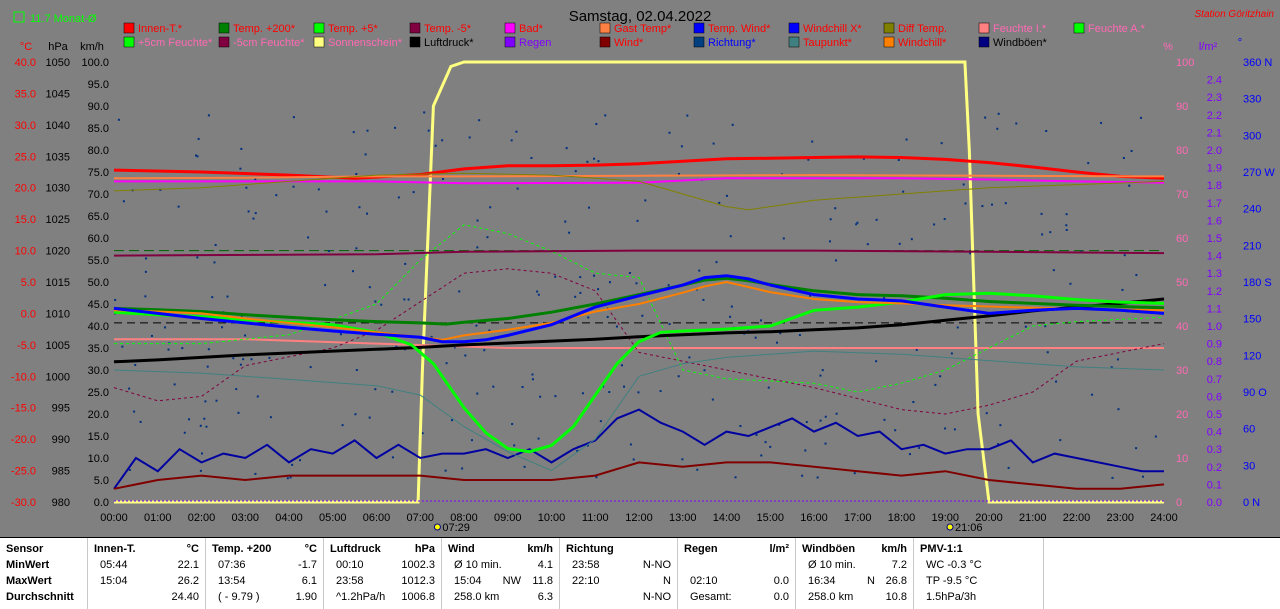 Image resolution: width=1280 pixels, height=609 pixels. I want to click on stats-label-sensor: Sensor, so click(25, 549).